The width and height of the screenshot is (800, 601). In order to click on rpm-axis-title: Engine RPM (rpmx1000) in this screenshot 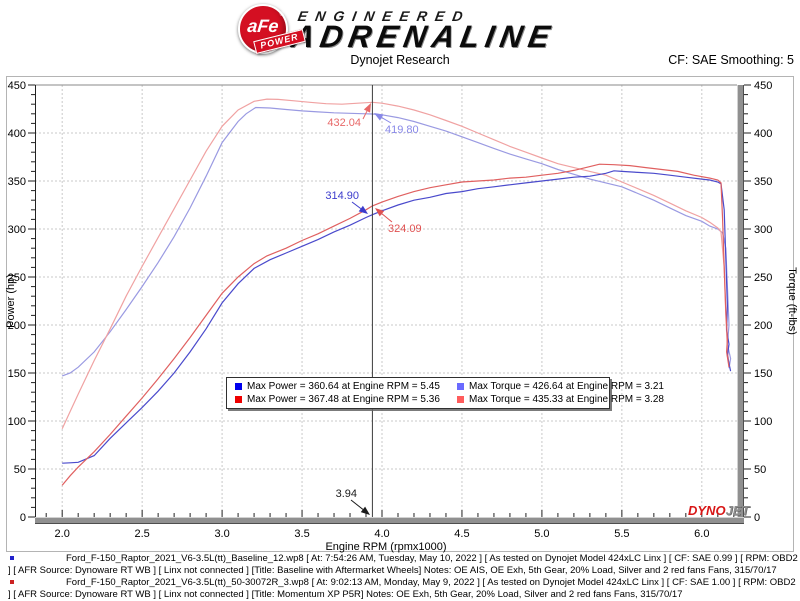, I will do `click(385, 547)`.